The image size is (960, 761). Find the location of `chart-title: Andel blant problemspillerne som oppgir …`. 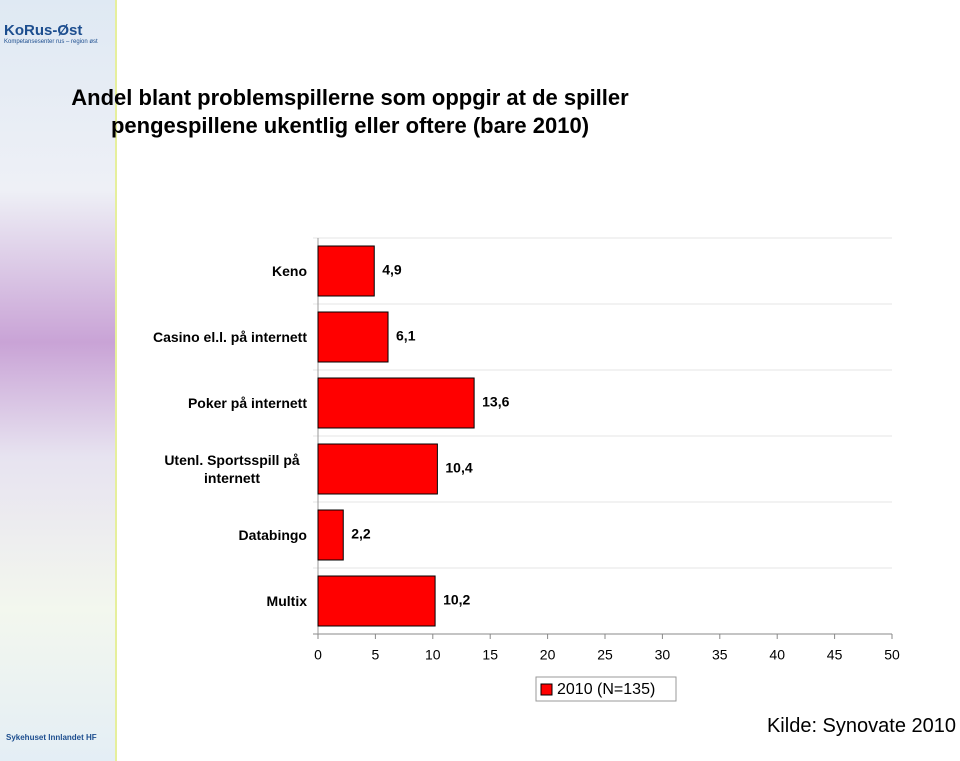

chart-title: Andel blant problemspillerne som oppgir … is located at coordinates (350, 111).